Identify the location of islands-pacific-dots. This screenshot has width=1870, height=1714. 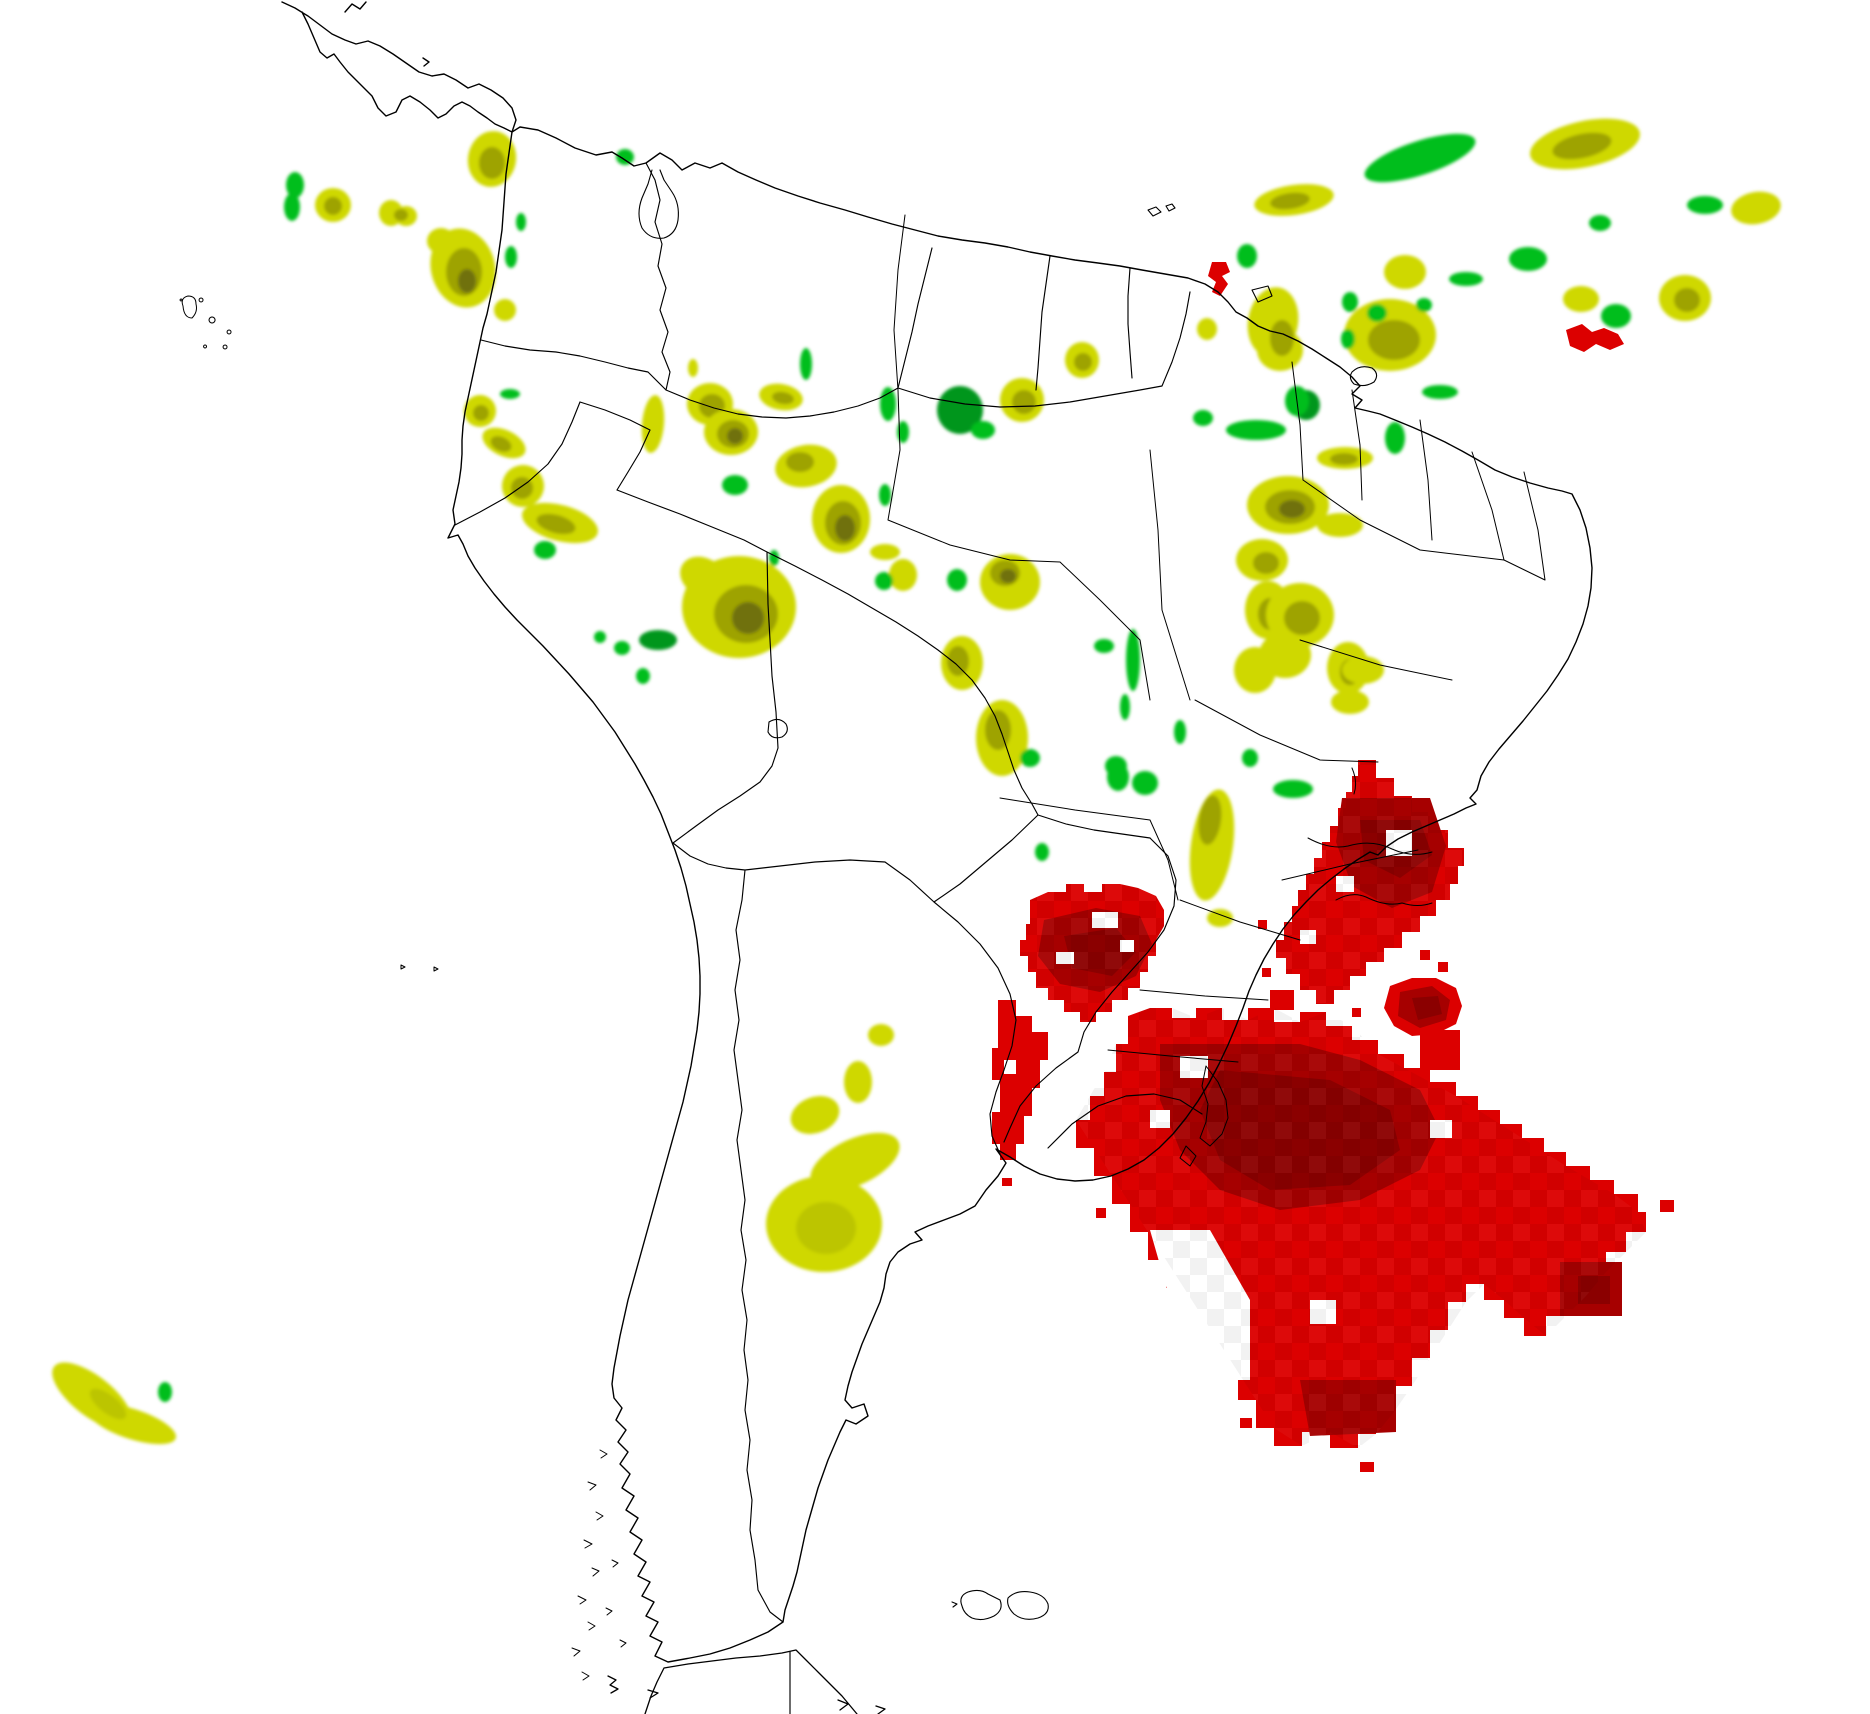
(419, 968).